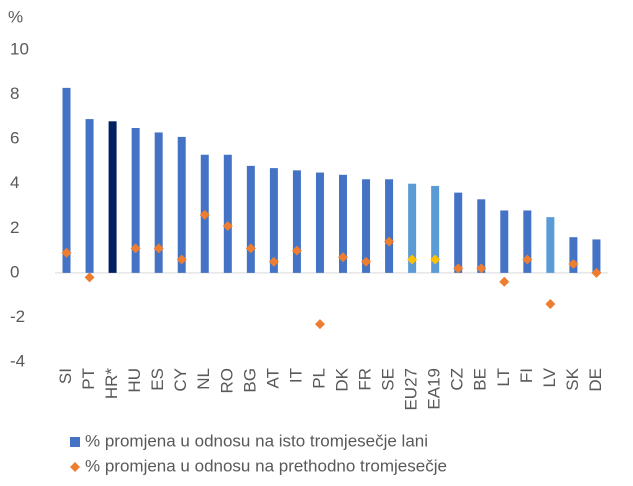  I want to click on y-tick-label: -2, so click(17, 316).